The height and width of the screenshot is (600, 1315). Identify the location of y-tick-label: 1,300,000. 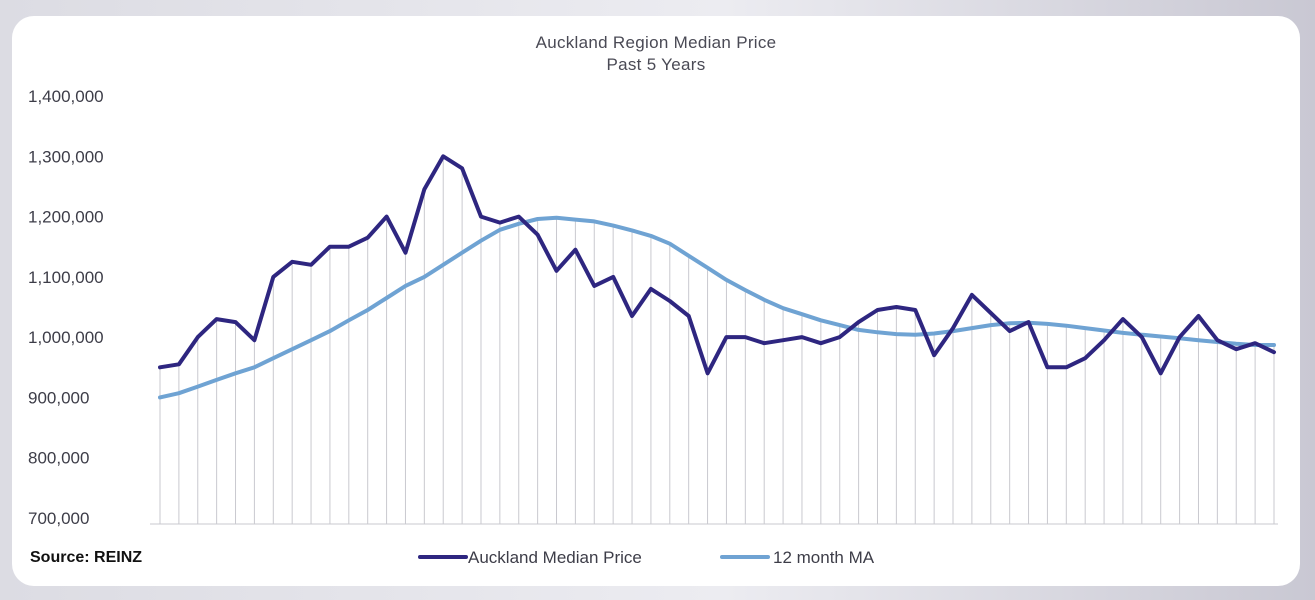
(66, 156).